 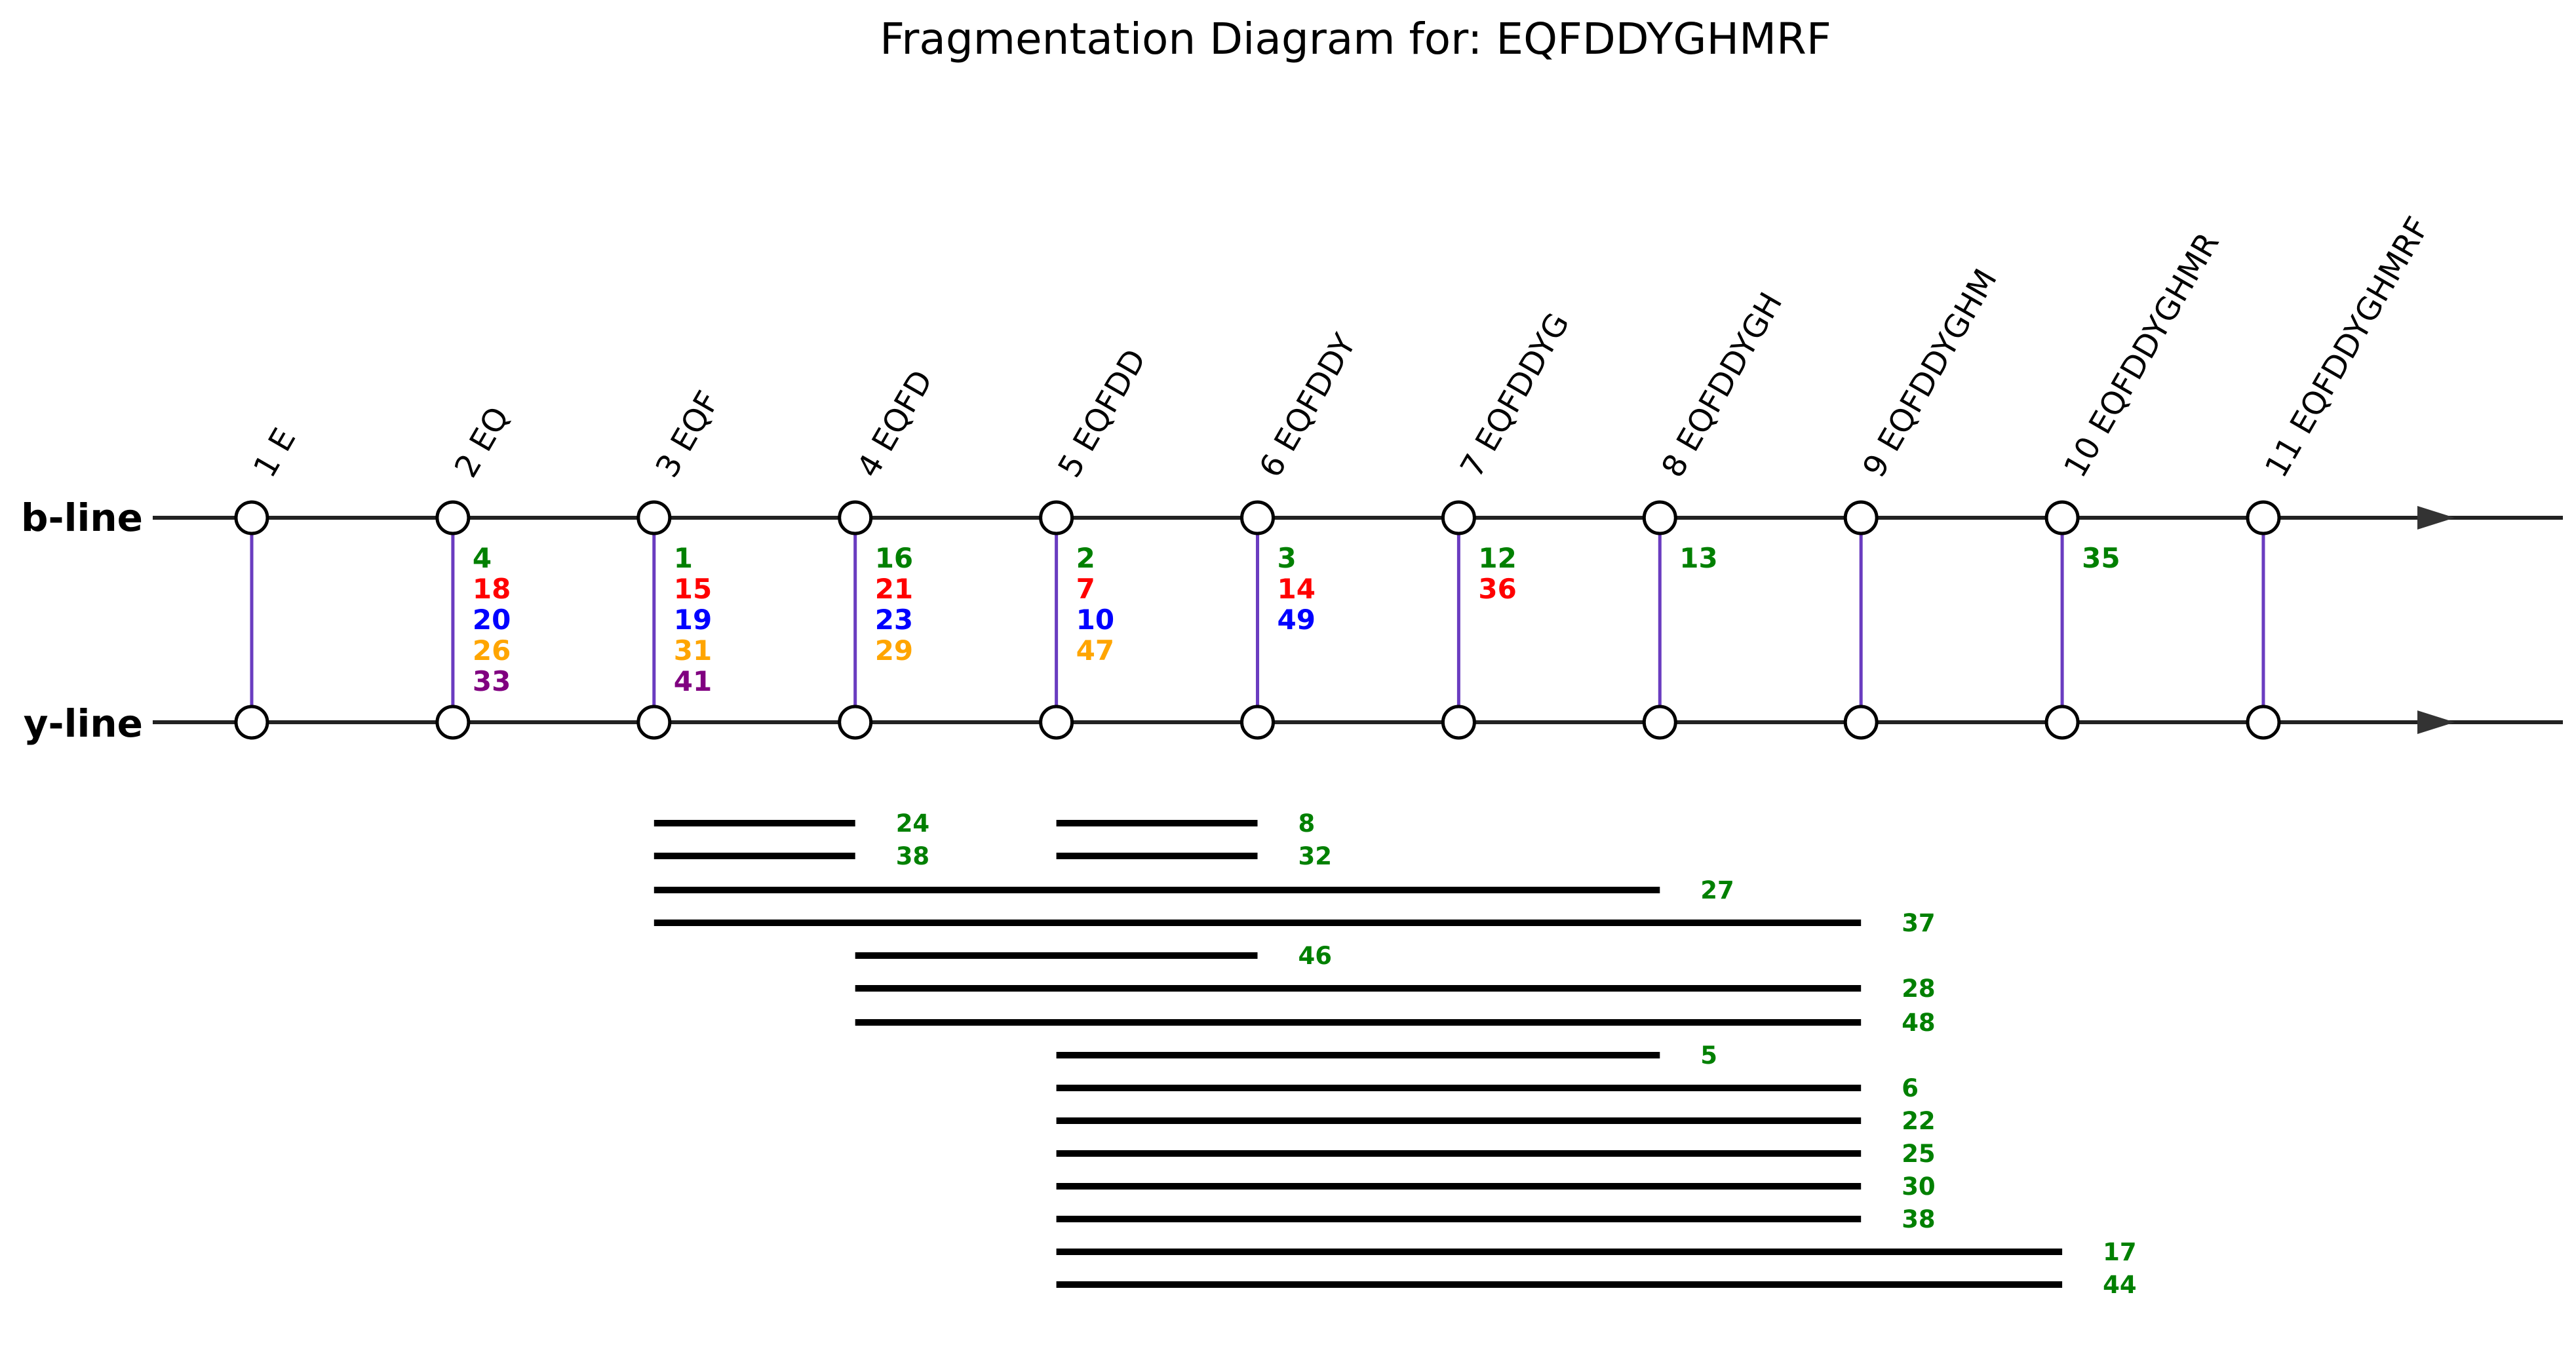 What do you see at coordinates (1095, 620) in the screenshot?
I see `count-5-3: 10` at bounding box center [1095, 620].